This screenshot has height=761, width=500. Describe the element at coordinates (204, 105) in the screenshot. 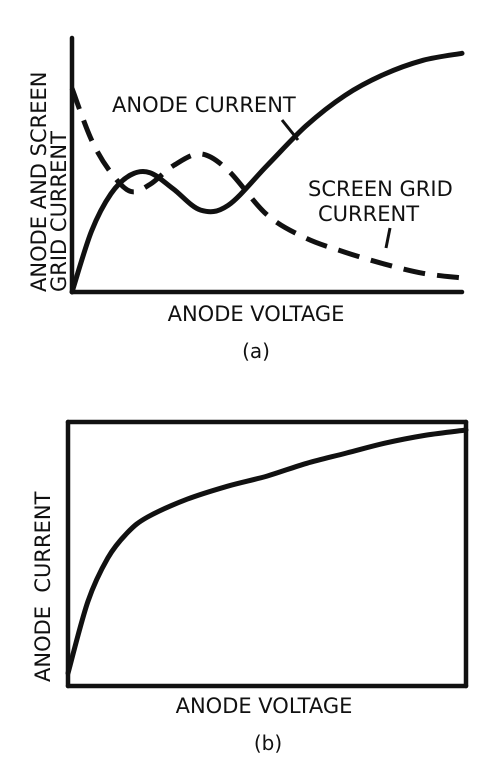

I see `series-label-anode-current: ANODE CURRENT` at that location.